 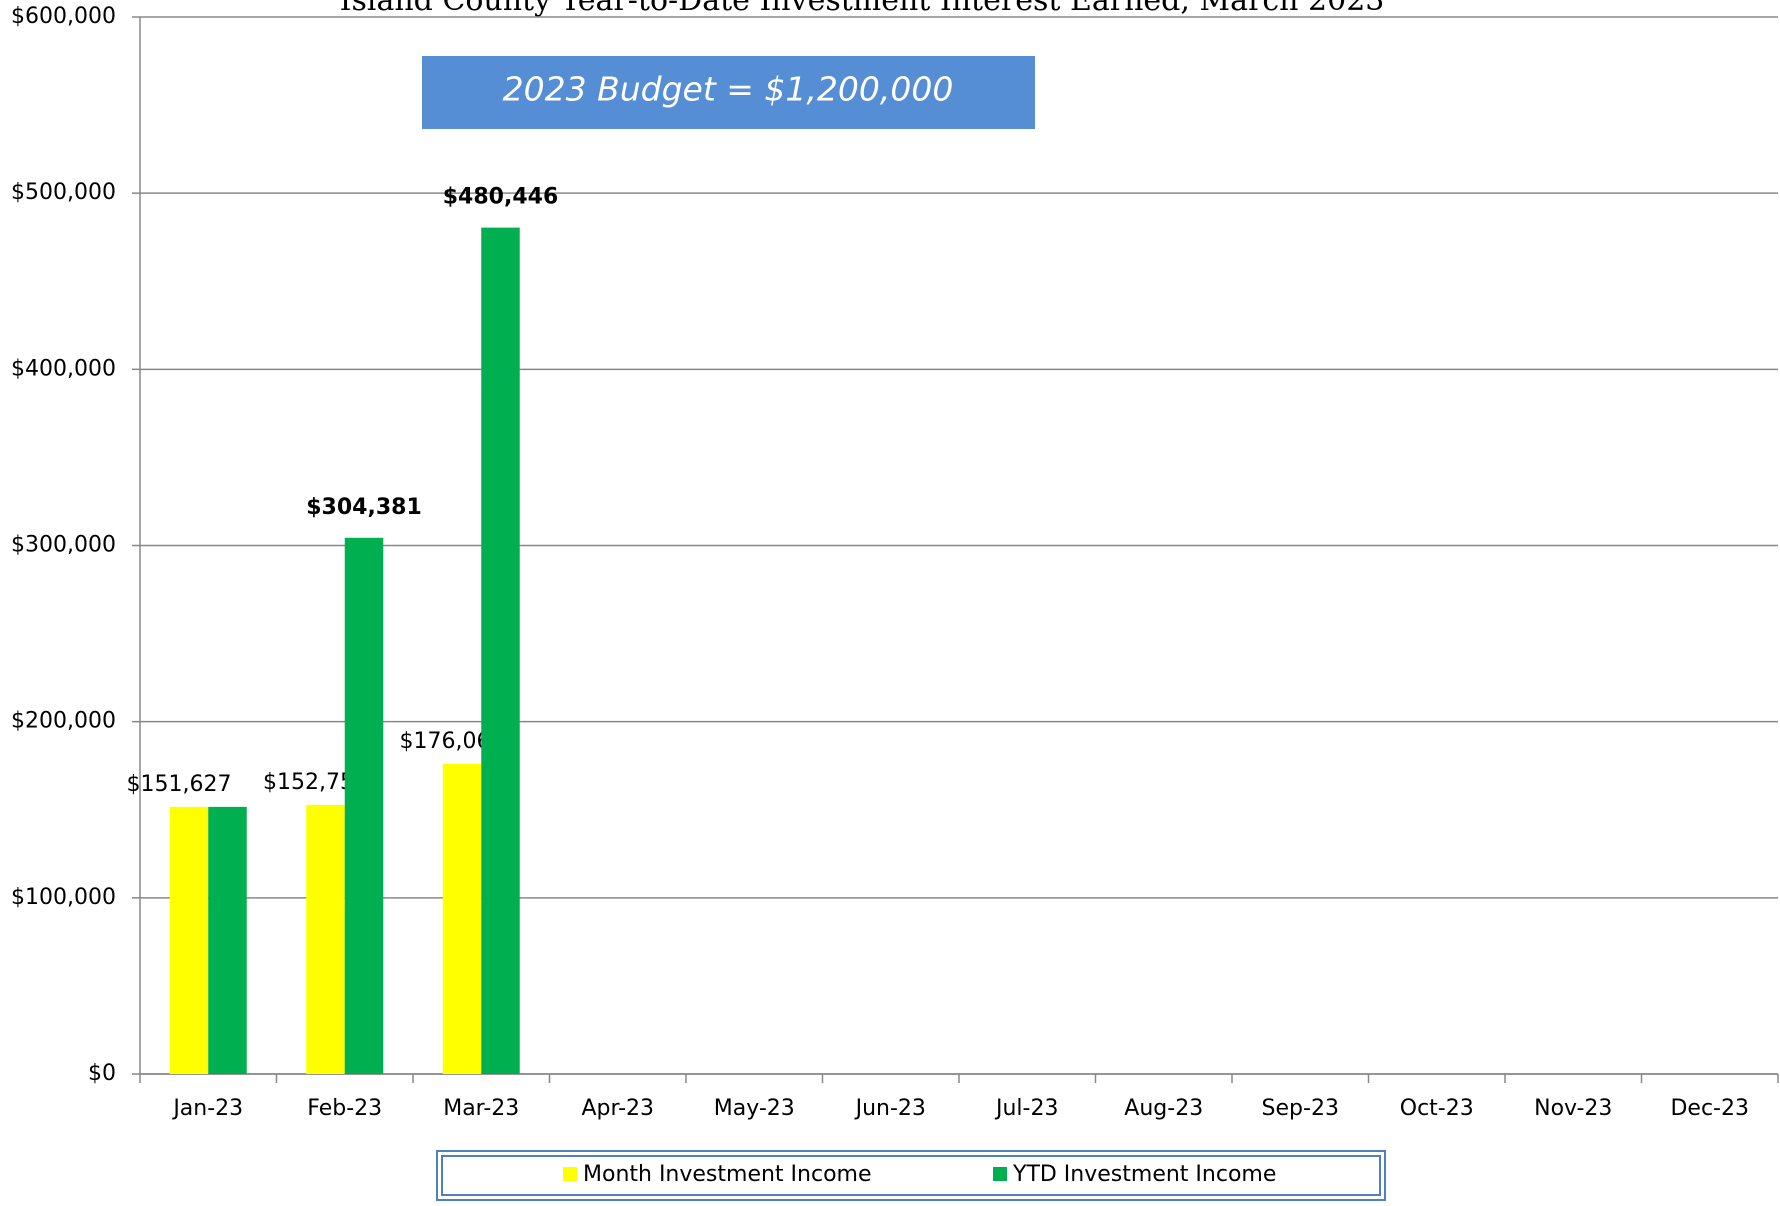 I want to click on x-tick-label: Sep-23, so click(x=1300, y=1108).